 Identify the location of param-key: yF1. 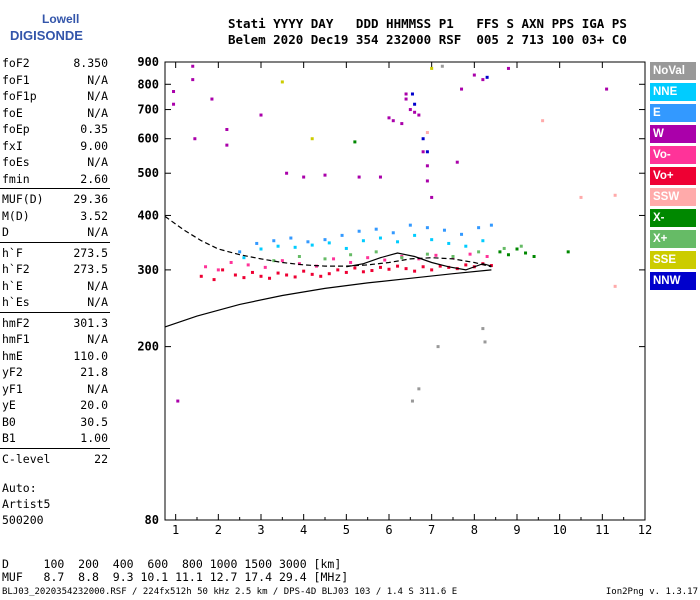
(12, 388).